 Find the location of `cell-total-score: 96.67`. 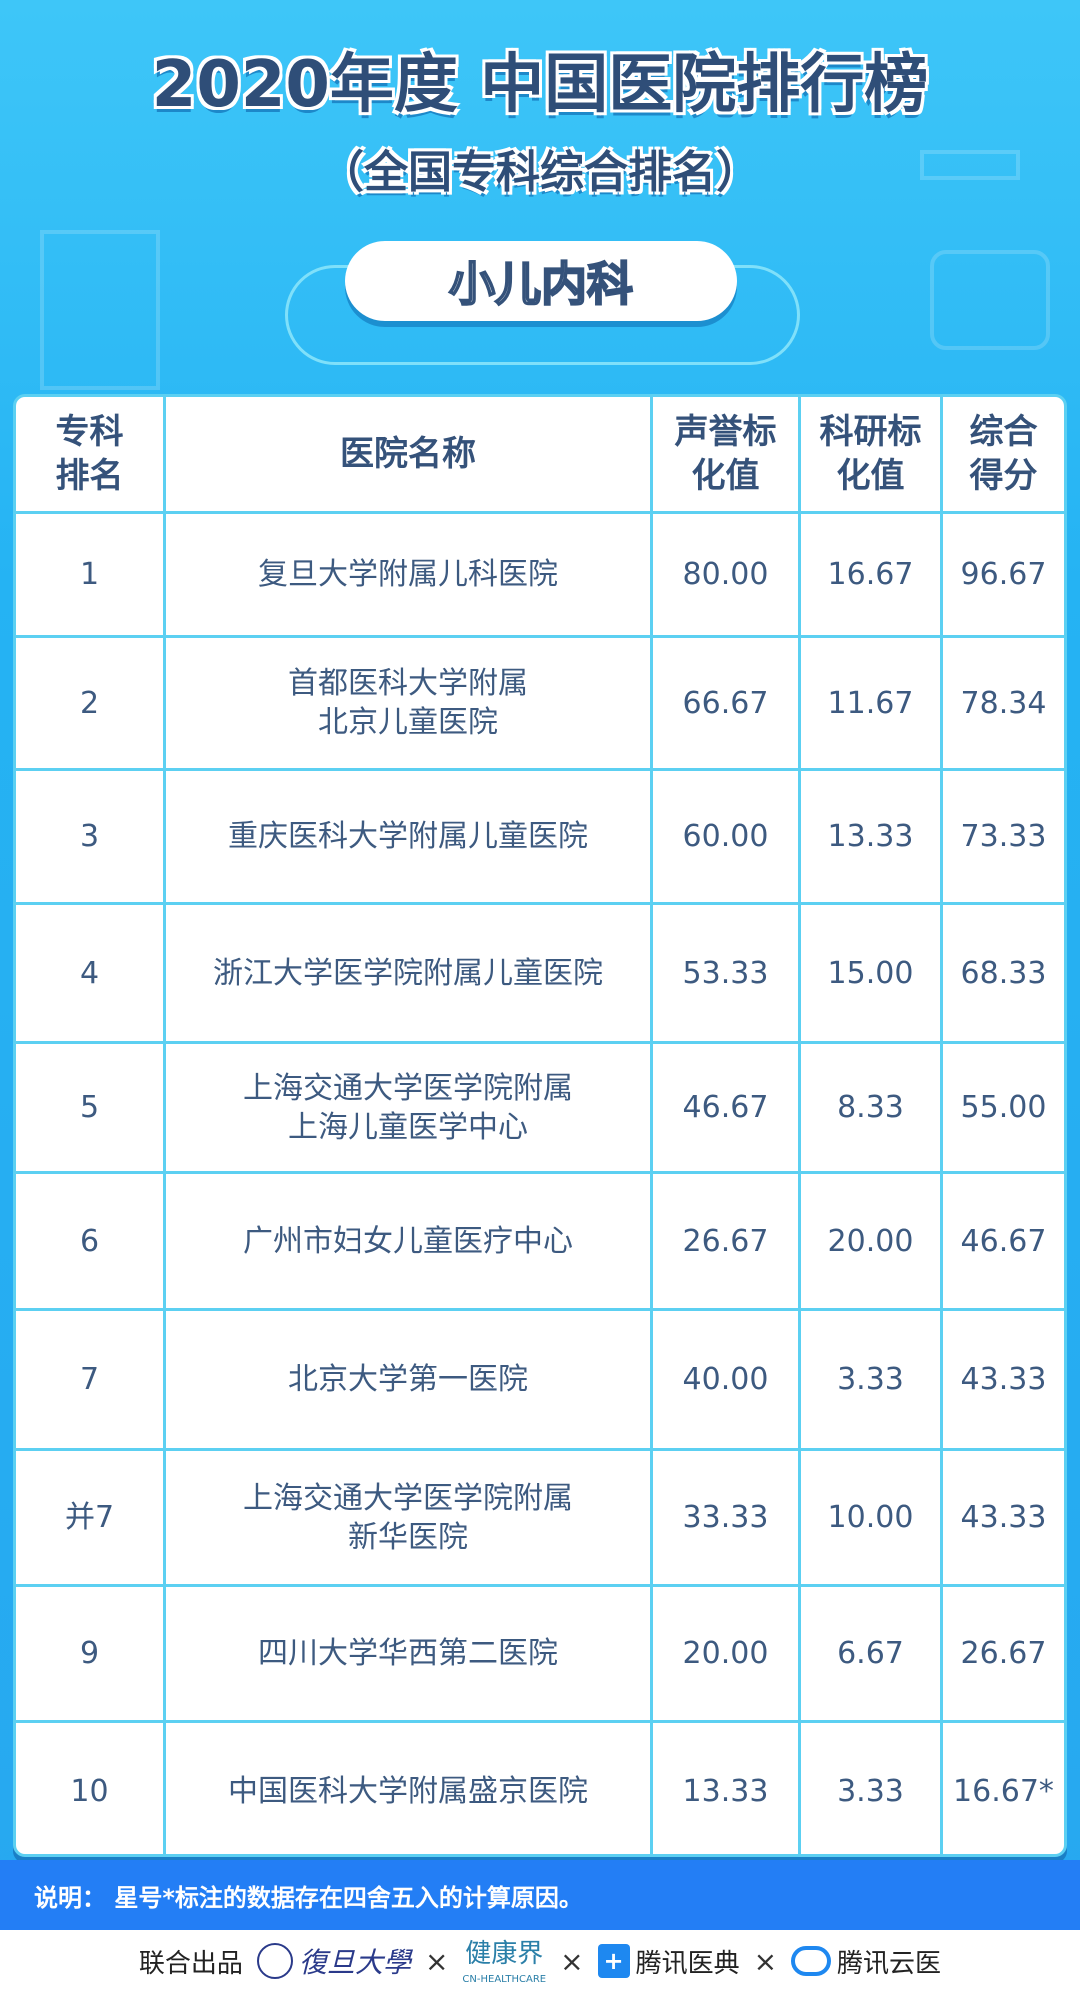

cell-total-score: 96.67 is located at coordinates (1003, 574).